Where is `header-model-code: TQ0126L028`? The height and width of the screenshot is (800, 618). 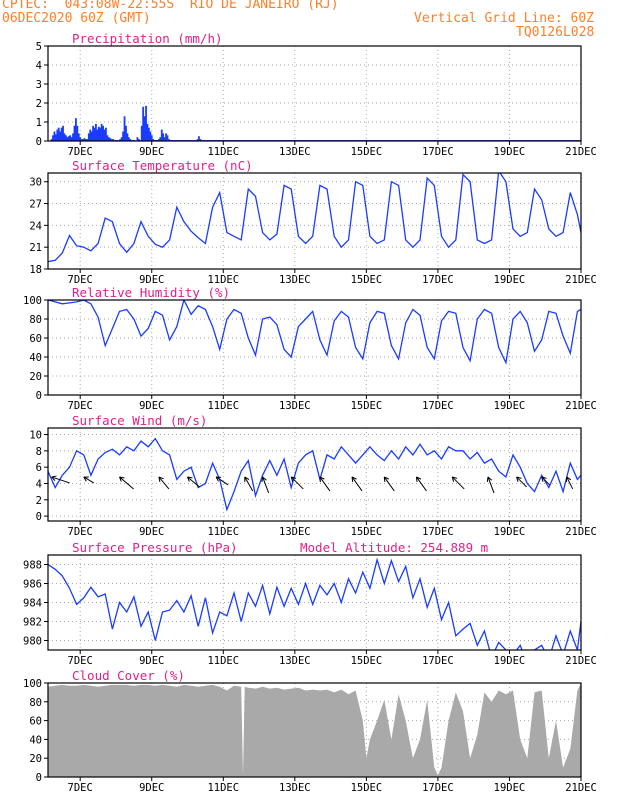
header-model-code: TQ0126L028 is located at coordinates (555, 32).